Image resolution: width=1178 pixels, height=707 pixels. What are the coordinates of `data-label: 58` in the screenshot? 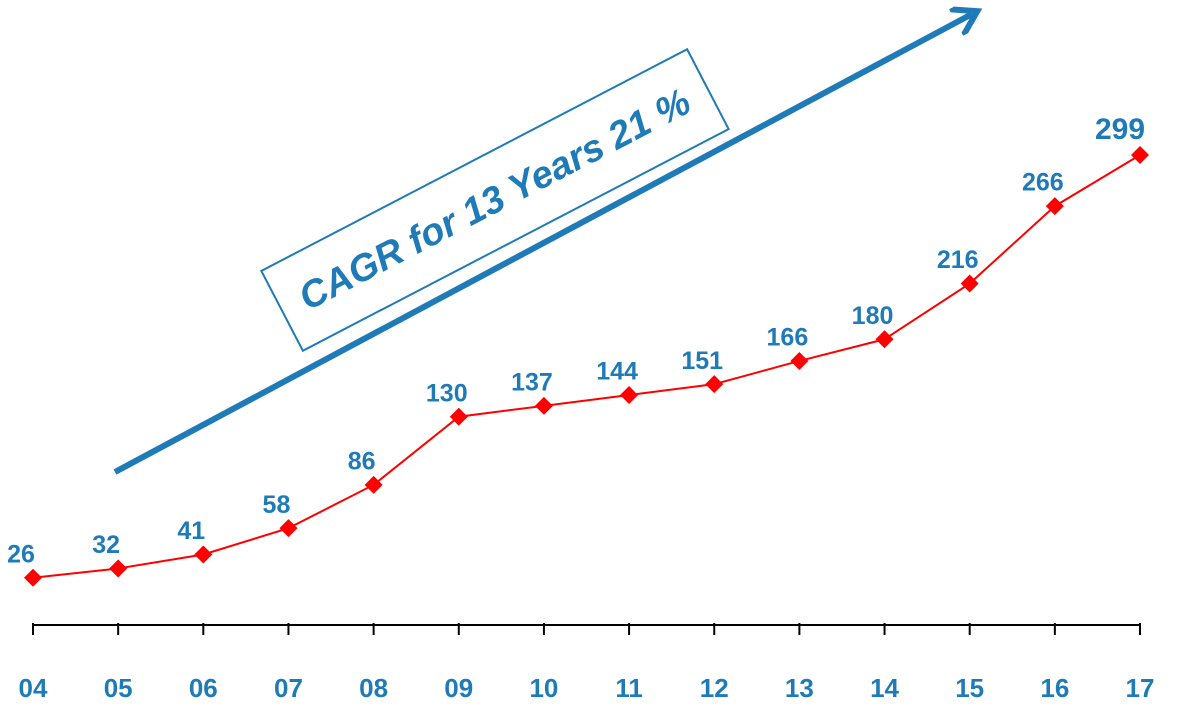 It's located at (277, 505).